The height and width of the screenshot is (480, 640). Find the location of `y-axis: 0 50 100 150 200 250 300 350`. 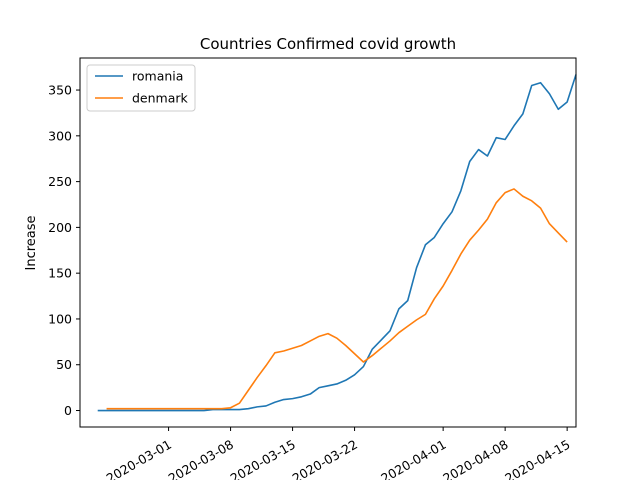

y-axis: 0 50 100 150 200 250 300 350 is located at coordinates (64, 250).